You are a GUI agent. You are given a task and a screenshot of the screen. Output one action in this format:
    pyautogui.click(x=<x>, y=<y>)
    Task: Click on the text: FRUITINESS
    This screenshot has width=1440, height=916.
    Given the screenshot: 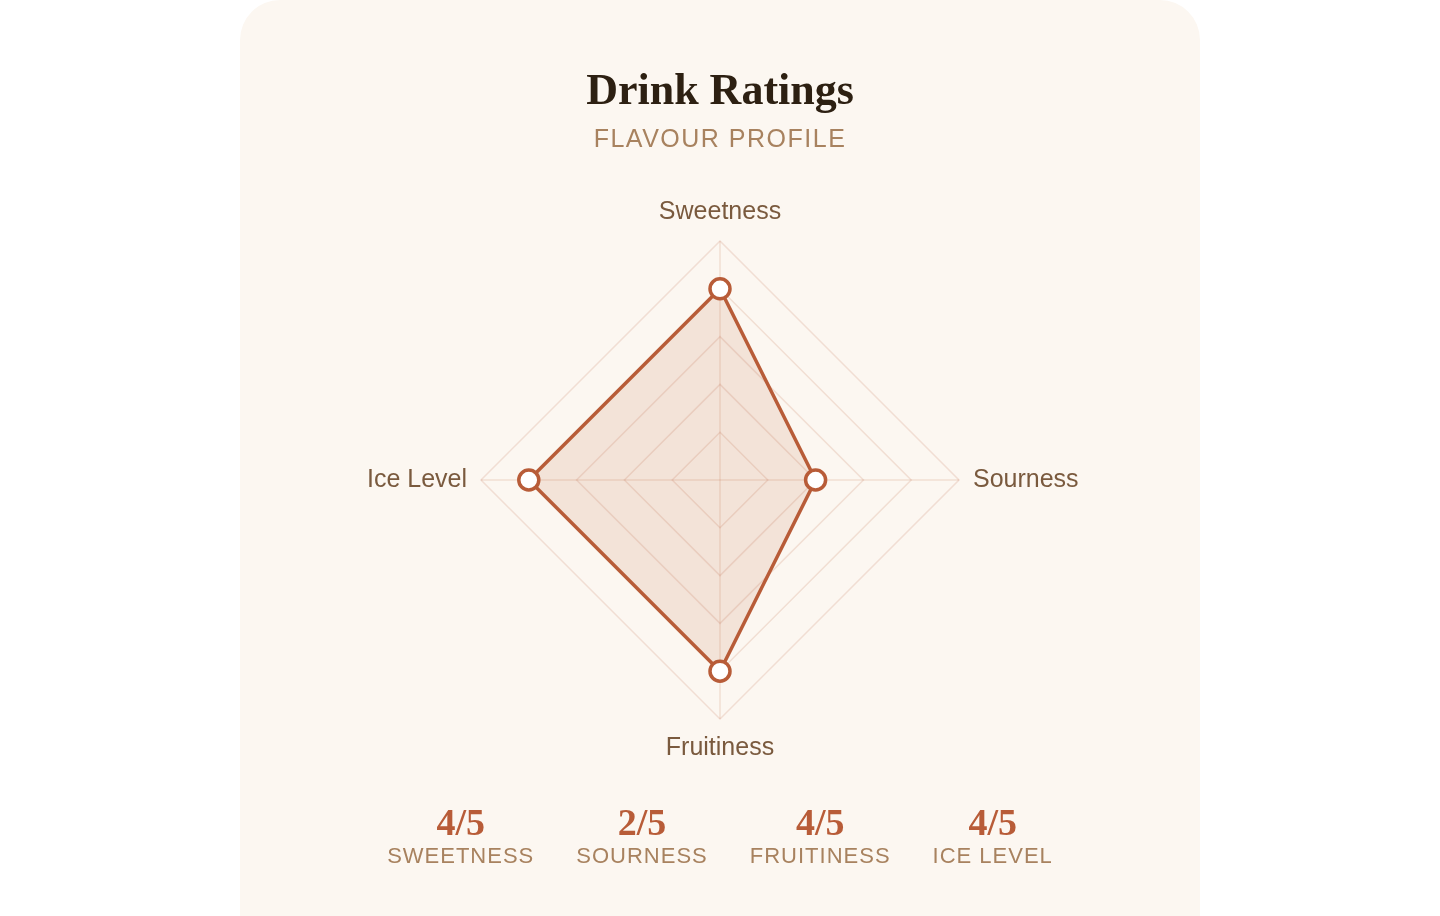 What is the action you would take?
    pyautogui.click(x=820, y=855)
    